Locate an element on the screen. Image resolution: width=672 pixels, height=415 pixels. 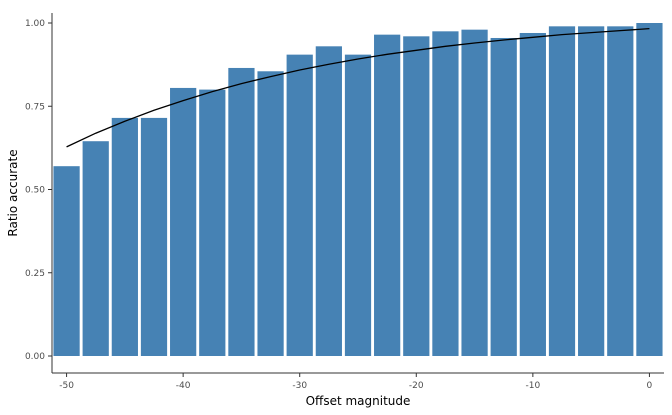
y-tick-label: 0.75 is located at coordinates (35, 107).